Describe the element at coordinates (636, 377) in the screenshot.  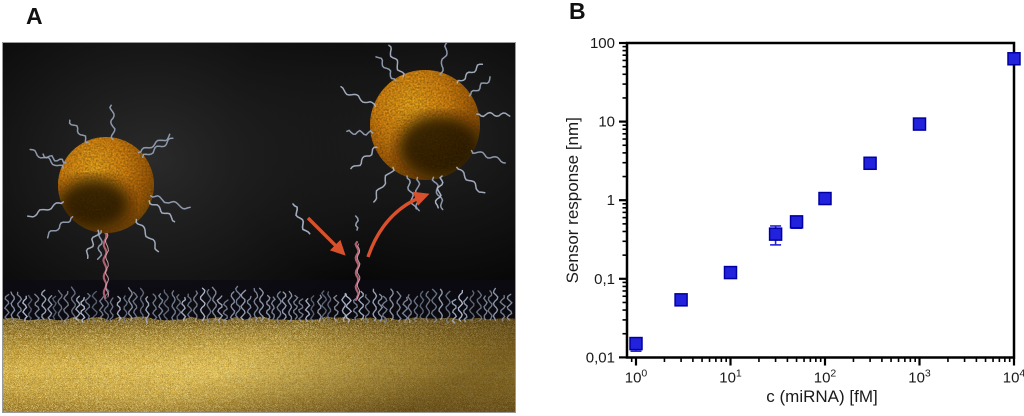
I see `x-tick-label: 10⁰` at that location.